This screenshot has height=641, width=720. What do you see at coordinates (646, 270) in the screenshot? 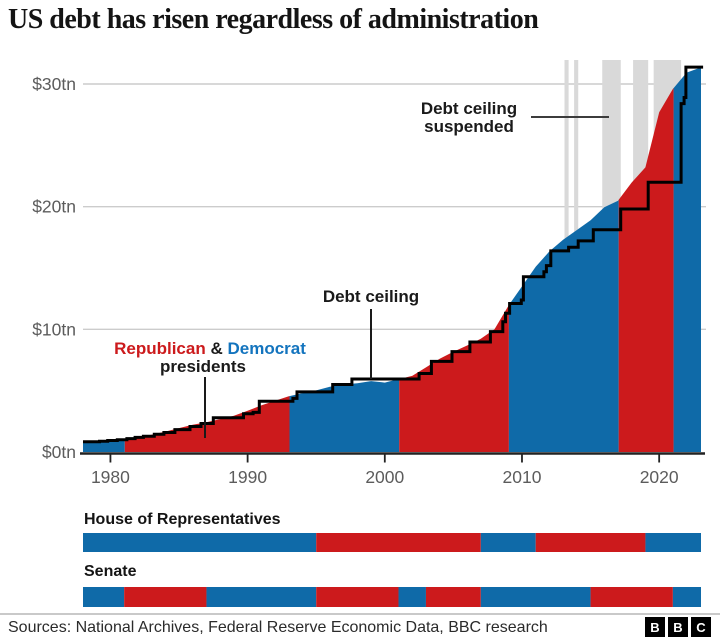
I see `debt-area-republican` at bounding box center [646, 270].